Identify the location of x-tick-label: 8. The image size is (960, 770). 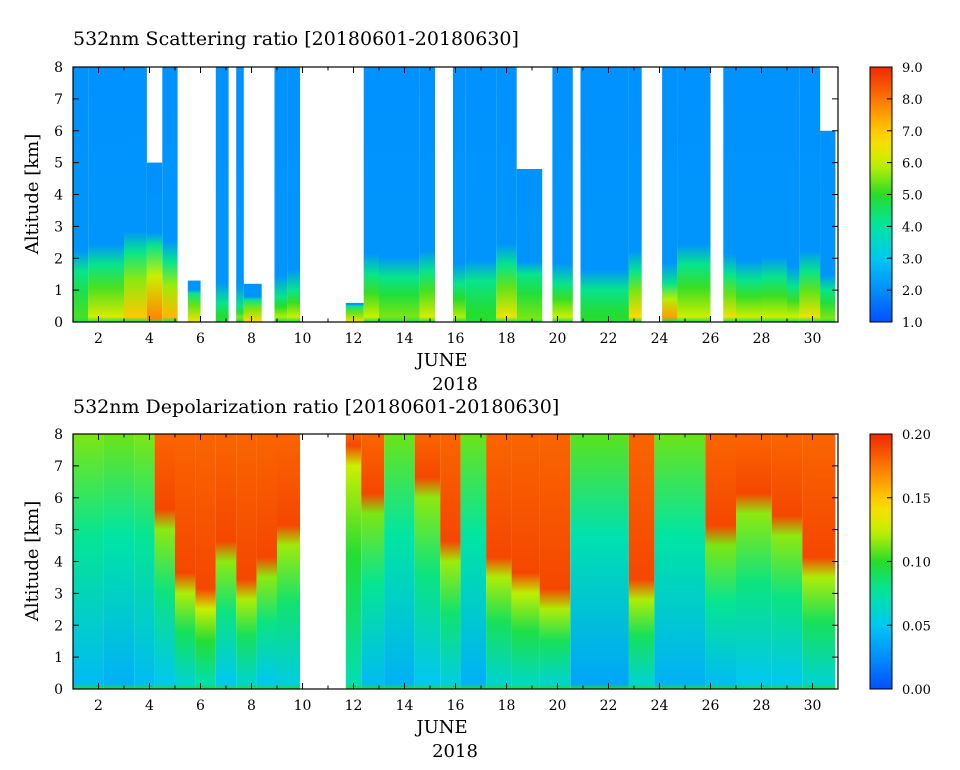
(251, 339).